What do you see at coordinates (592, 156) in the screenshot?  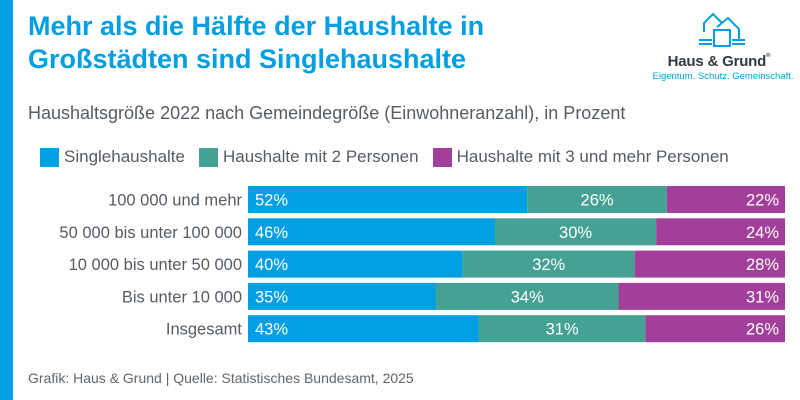 I see `legend-label-three: Haushalte mit 3 und mehr Personen` at bounding box center [592, 156].